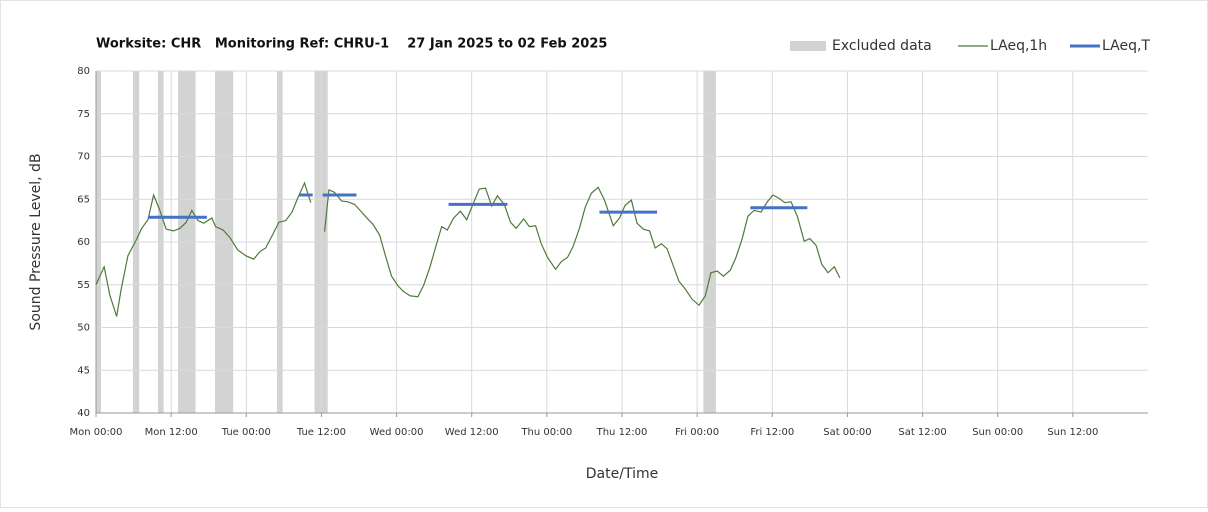 Image resolution: width=1208 pixels, height=512 pixels. I want to click on x-tick-label: Mon 12:00, so click(171, 432).